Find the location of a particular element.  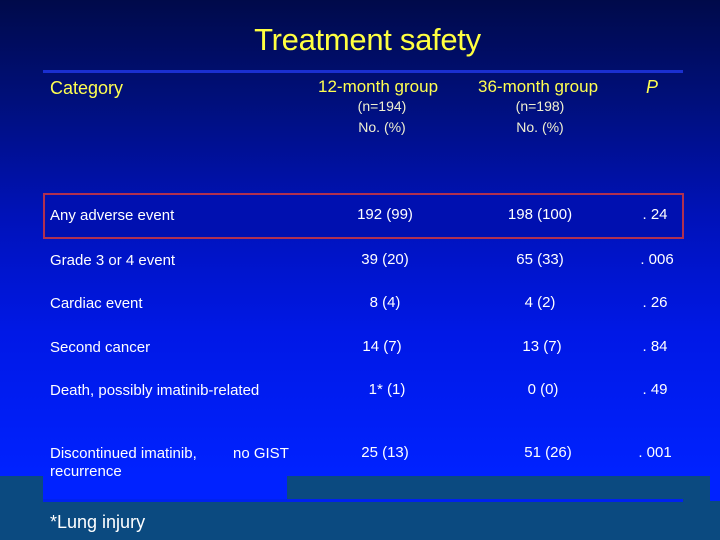

row-label-recurrence: recurrence is located at coordinates (86, 471).